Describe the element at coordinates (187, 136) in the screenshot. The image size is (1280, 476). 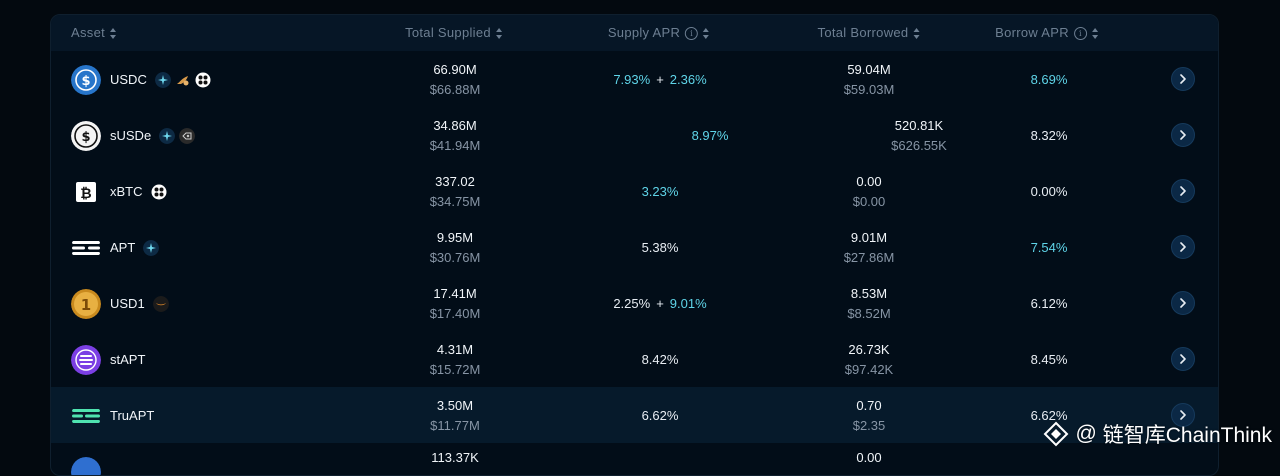
I see `exchange-badge-icon` at that location.